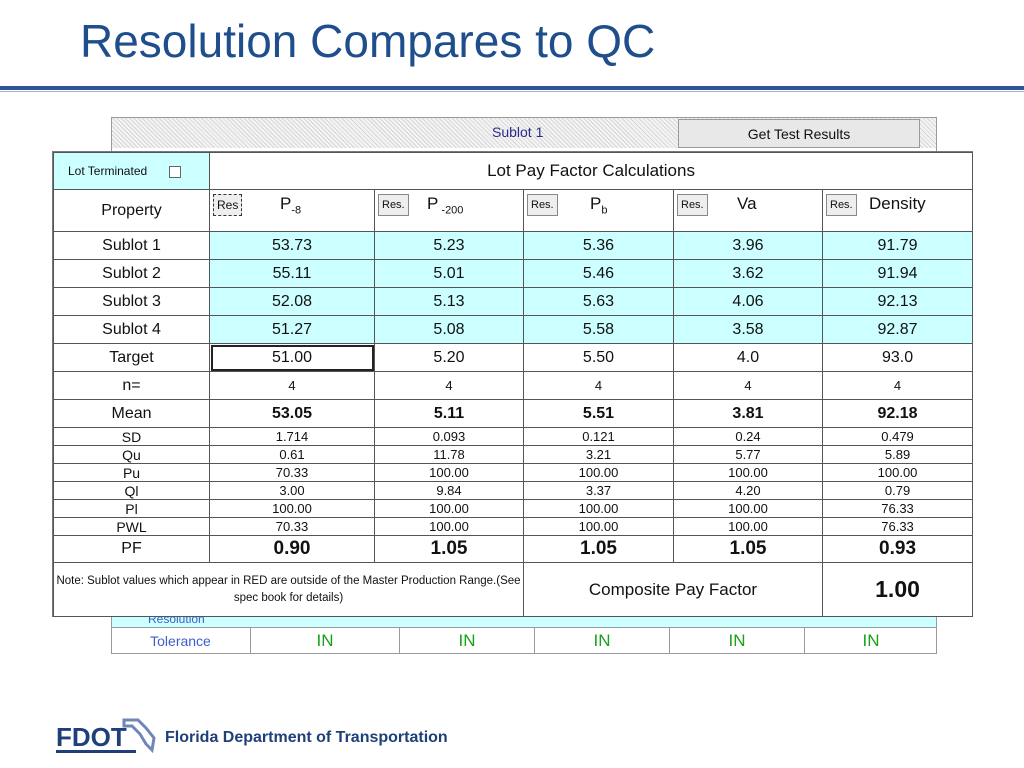 The image size is (1024, 768). I want to click on table-cell: 5.50, so click(598, 357).